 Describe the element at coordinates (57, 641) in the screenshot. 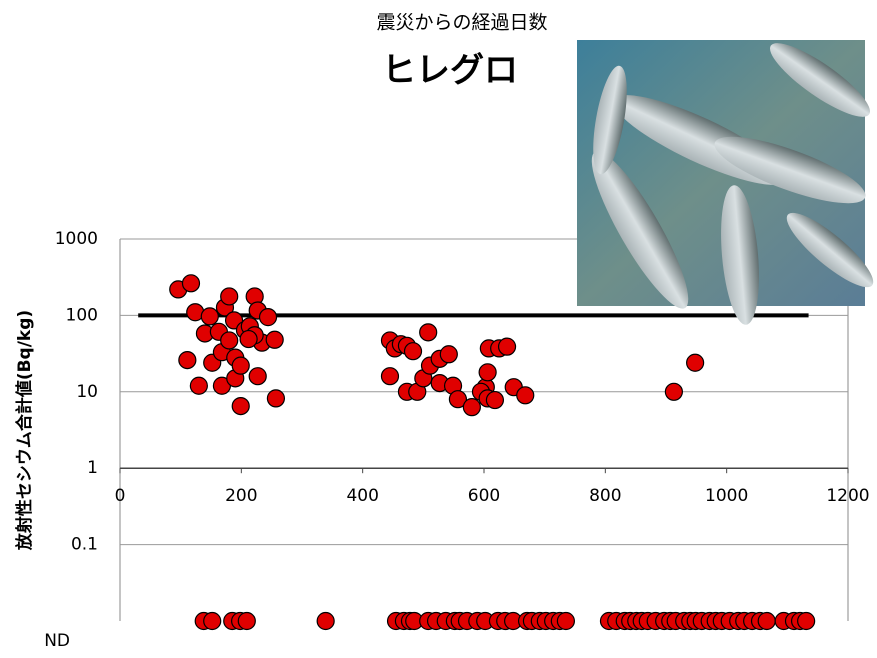

I see `y-tick-label: ND` at that location.